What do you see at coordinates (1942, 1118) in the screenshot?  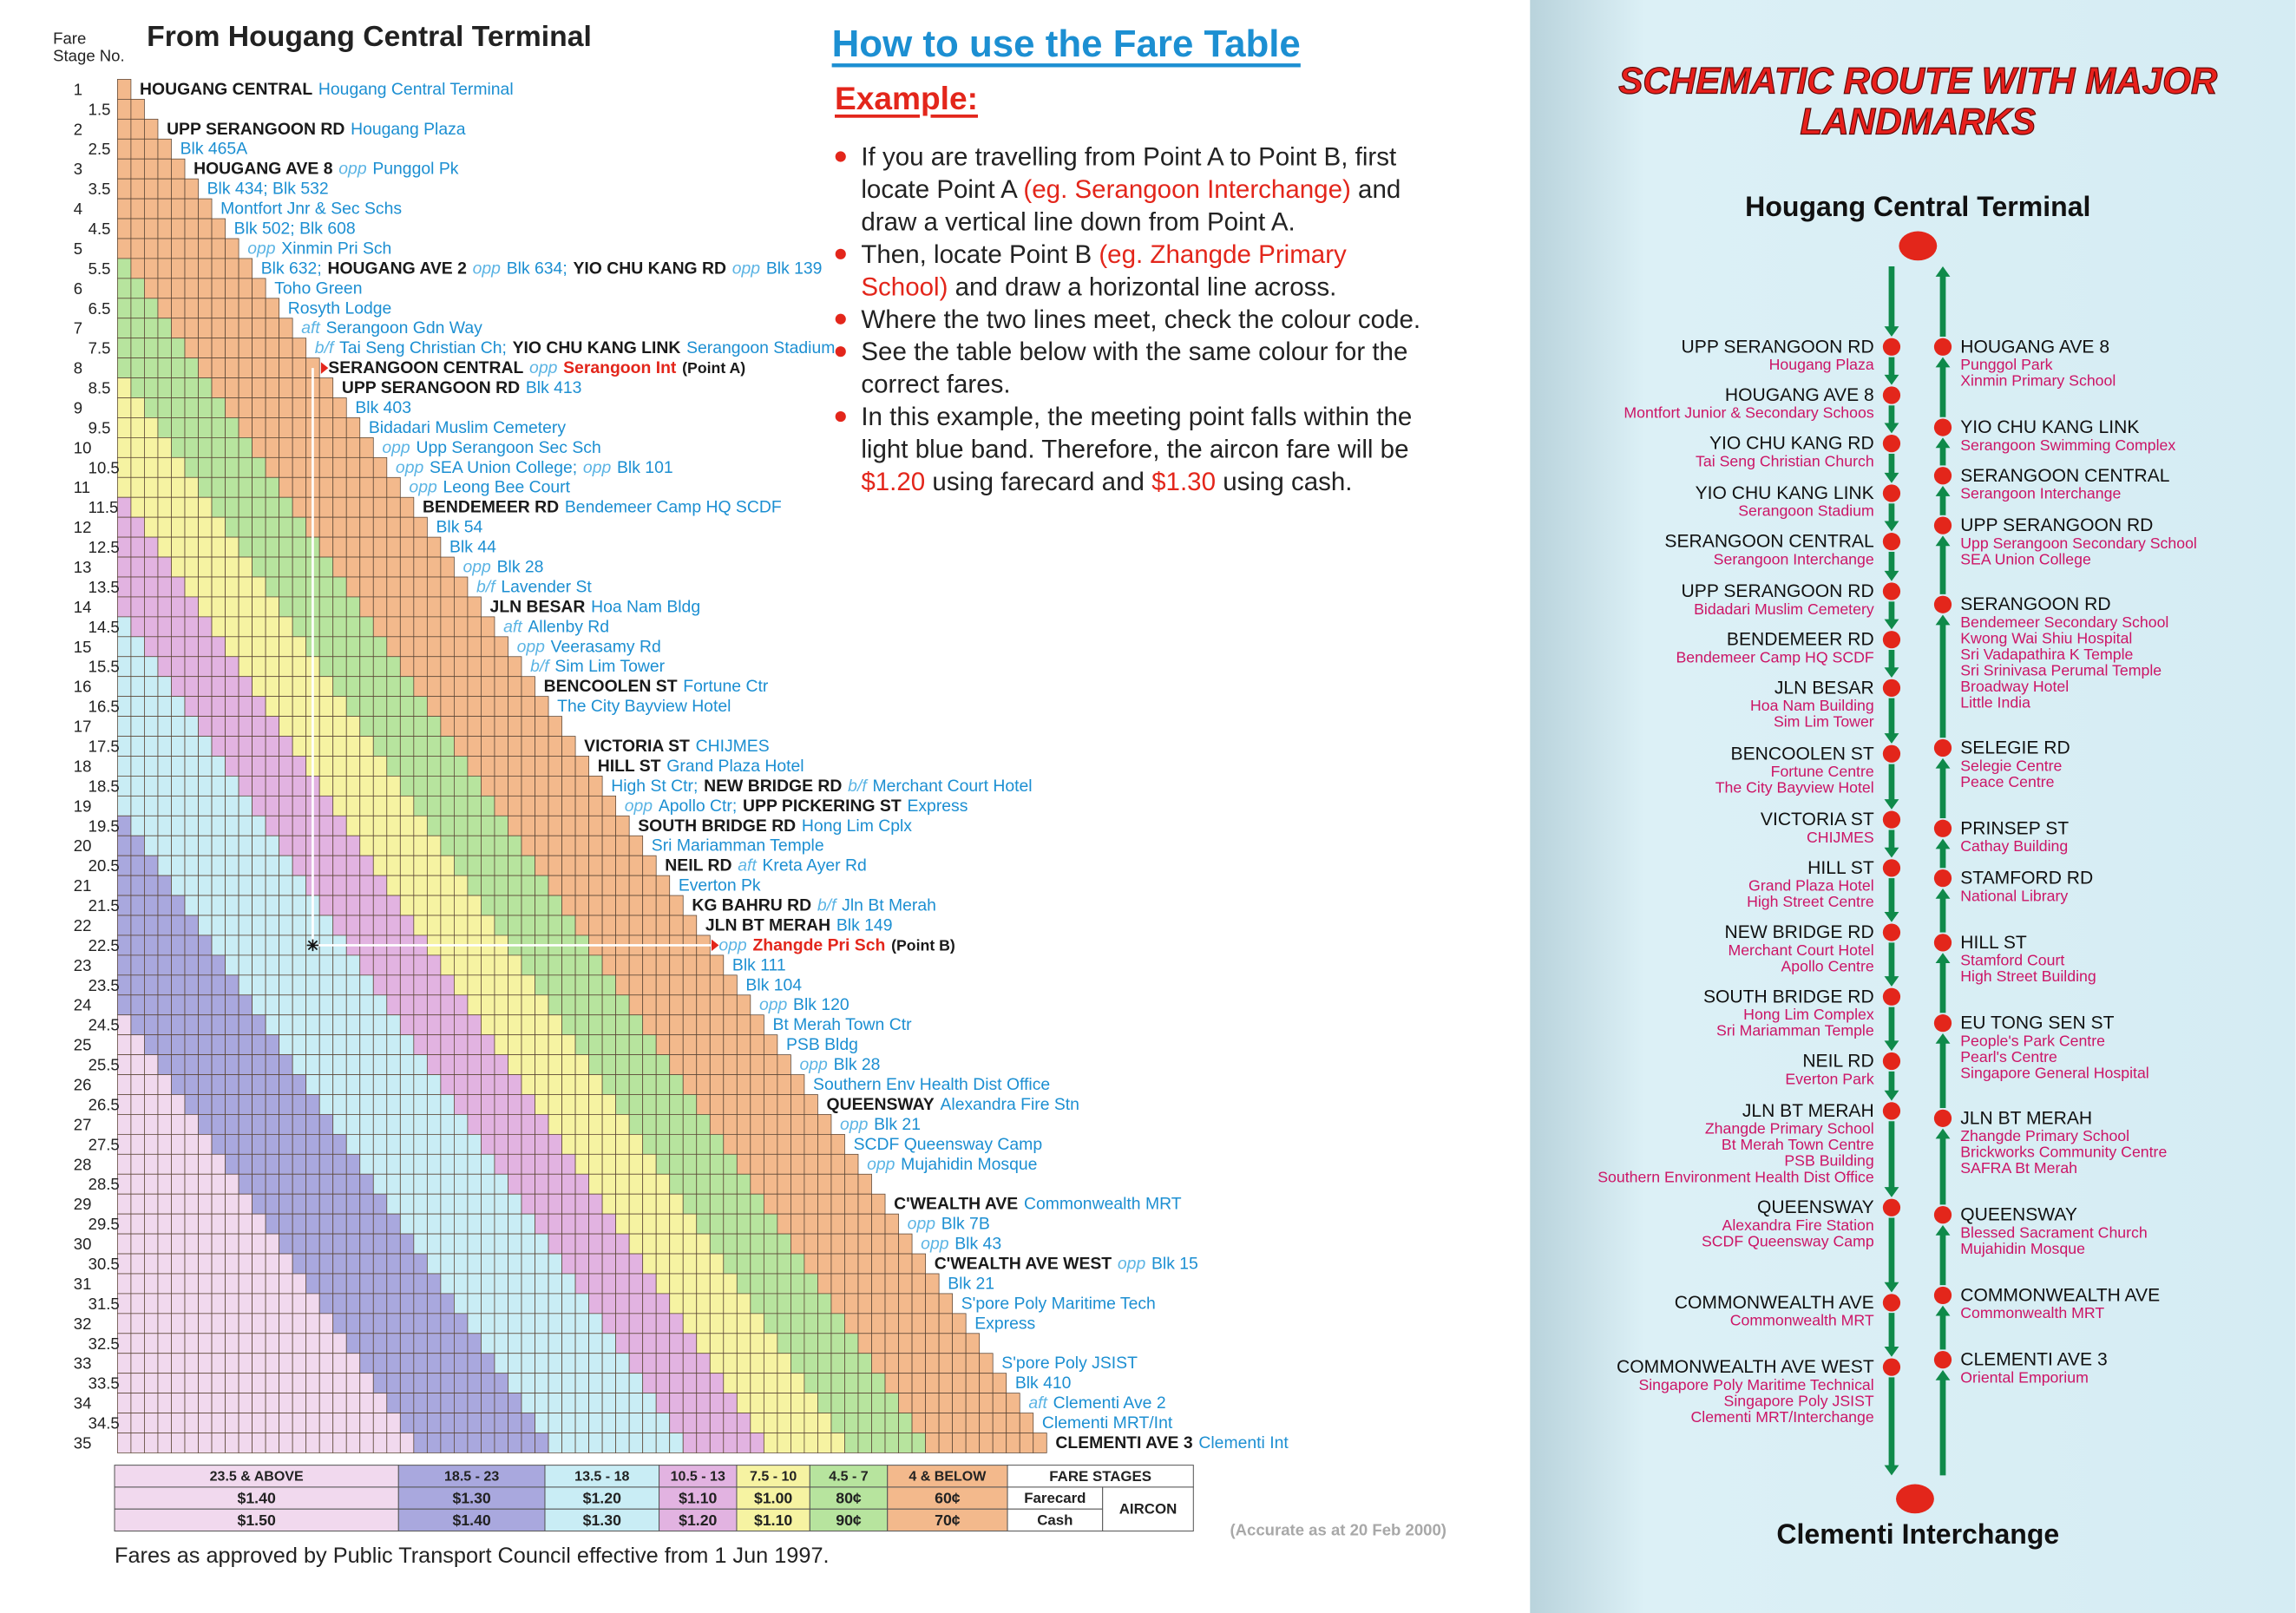 I see `stop-dot` at bounding box center [1942, 1118].